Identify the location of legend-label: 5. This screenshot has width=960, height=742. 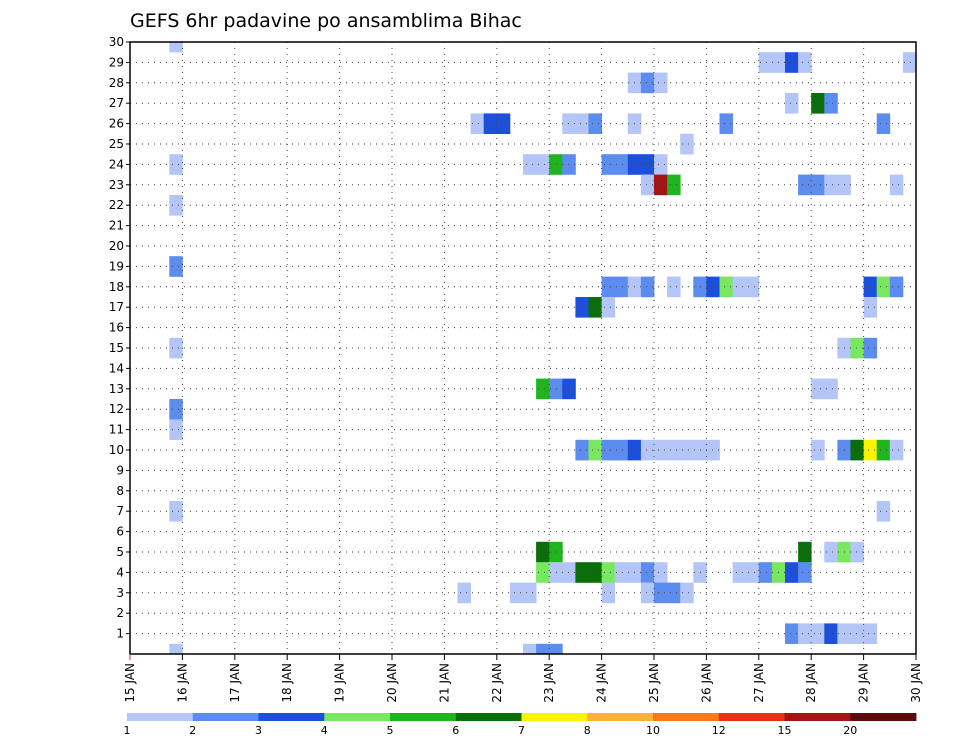
(390, 730).